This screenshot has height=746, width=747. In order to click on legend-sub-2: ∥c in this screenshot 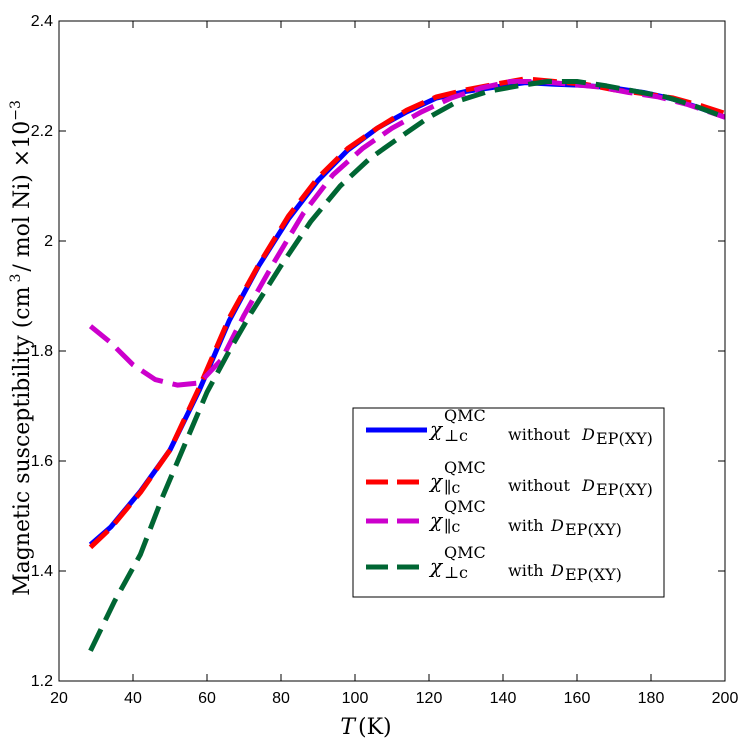, I will do `click(452, 487)`.